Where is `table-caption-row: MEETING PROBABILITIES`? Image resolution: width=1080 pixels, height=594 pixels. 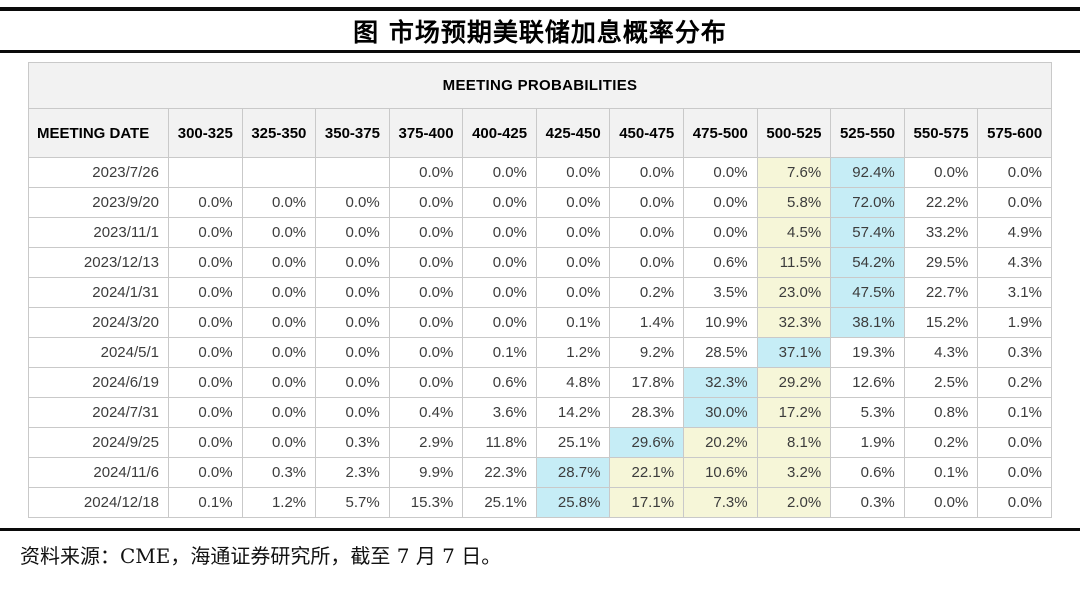 table-caption-row: MEETING PROBABILITIES is located at coordinates (540, 85).